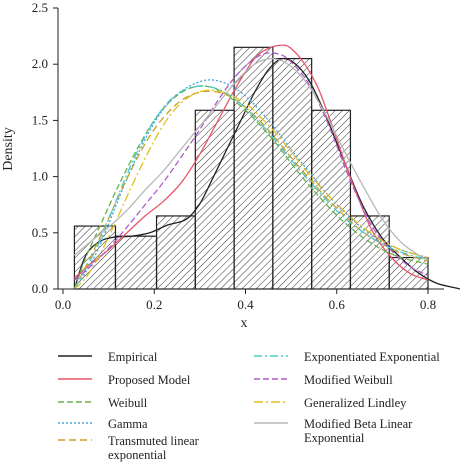  What do you see at coordinates (75, 440) in the screenshot?
I see `legend-swatch-transmuted-linear-exponential` at bounding box center [75, 440].